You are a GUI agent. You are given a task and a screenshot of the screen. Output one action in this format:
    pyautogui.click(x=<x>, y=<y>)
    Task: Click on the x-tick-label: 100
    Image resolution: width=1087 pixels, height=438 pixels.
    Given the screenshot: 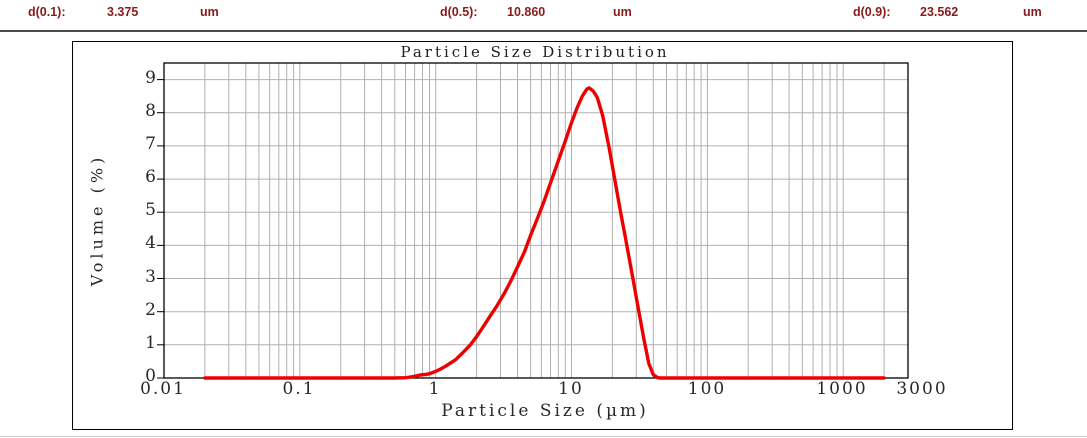 What is the action you would take?
    pyautogui.click(x=707, y=389)
    